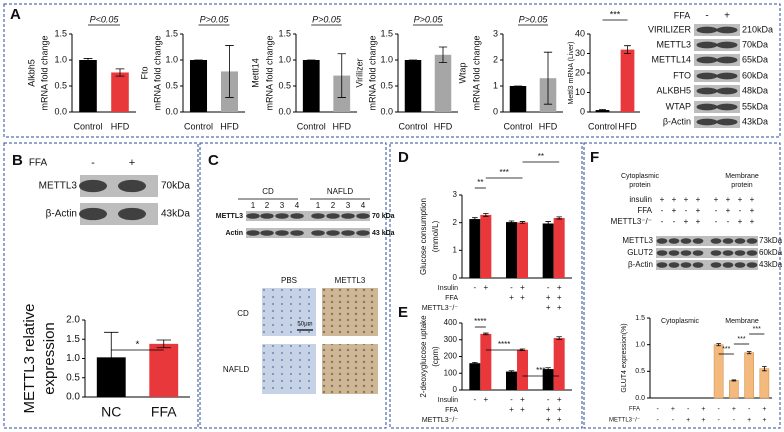 This screenshot has height=432, width=784. What do you see at coordinates (73, 320) in the screenshot?
I see `y-tick-label: 2.0` at bounding box center [73, 320].